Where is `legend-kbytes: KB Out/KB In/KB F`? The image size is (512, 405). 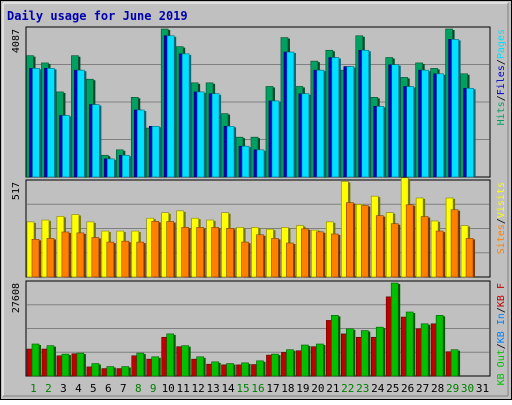
legend-kbytes: KB Out/KB In/KB F is located at coordinates (501, 334).